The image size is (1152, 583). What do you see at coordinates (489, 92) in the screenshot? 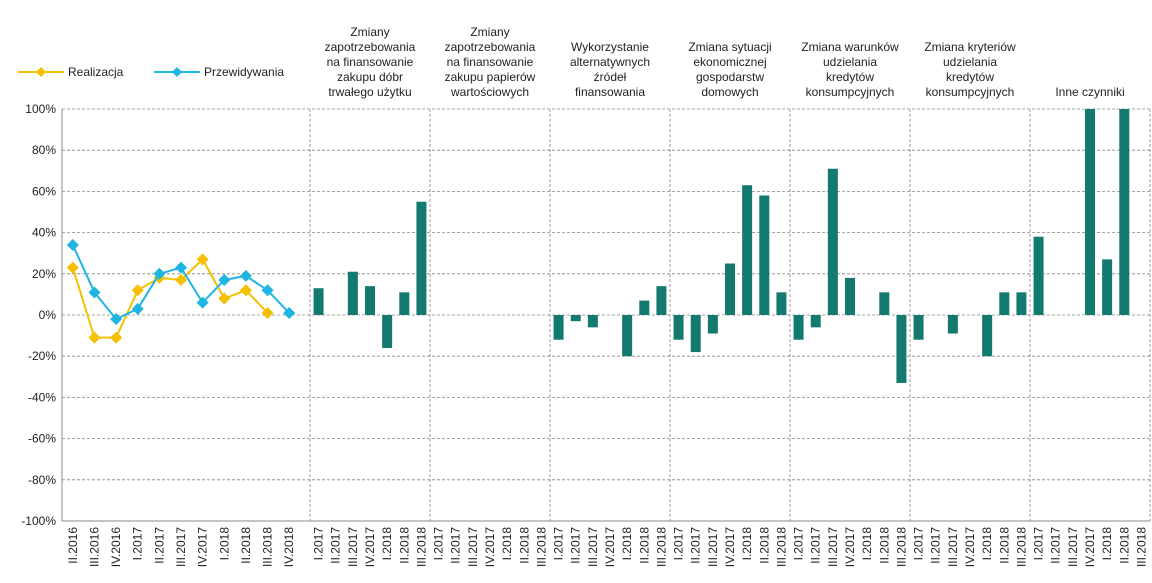
I see `panel-title: wartościowych` at bounding box center [489, 92].